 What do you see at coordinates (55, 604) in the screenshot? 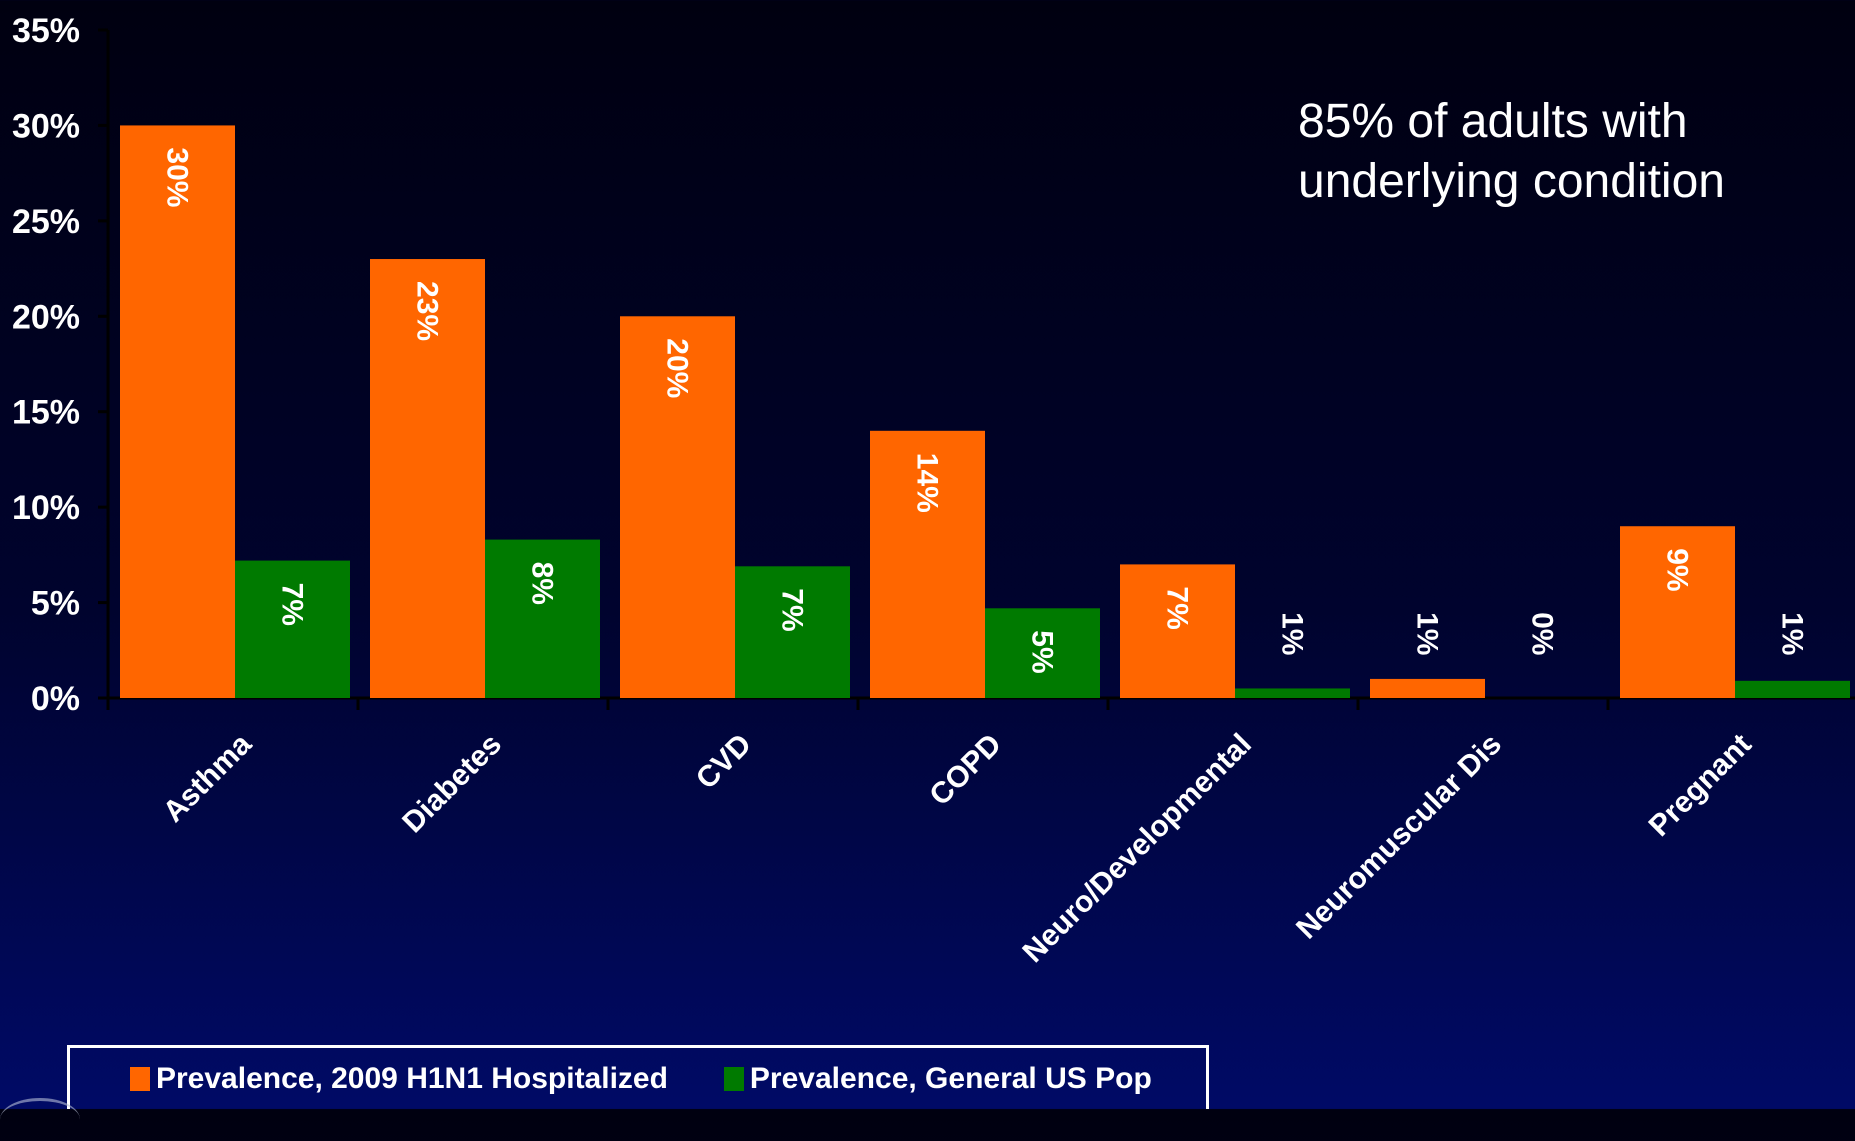
I see `y-tick-label: 5%` at bounding box center [55, 604].